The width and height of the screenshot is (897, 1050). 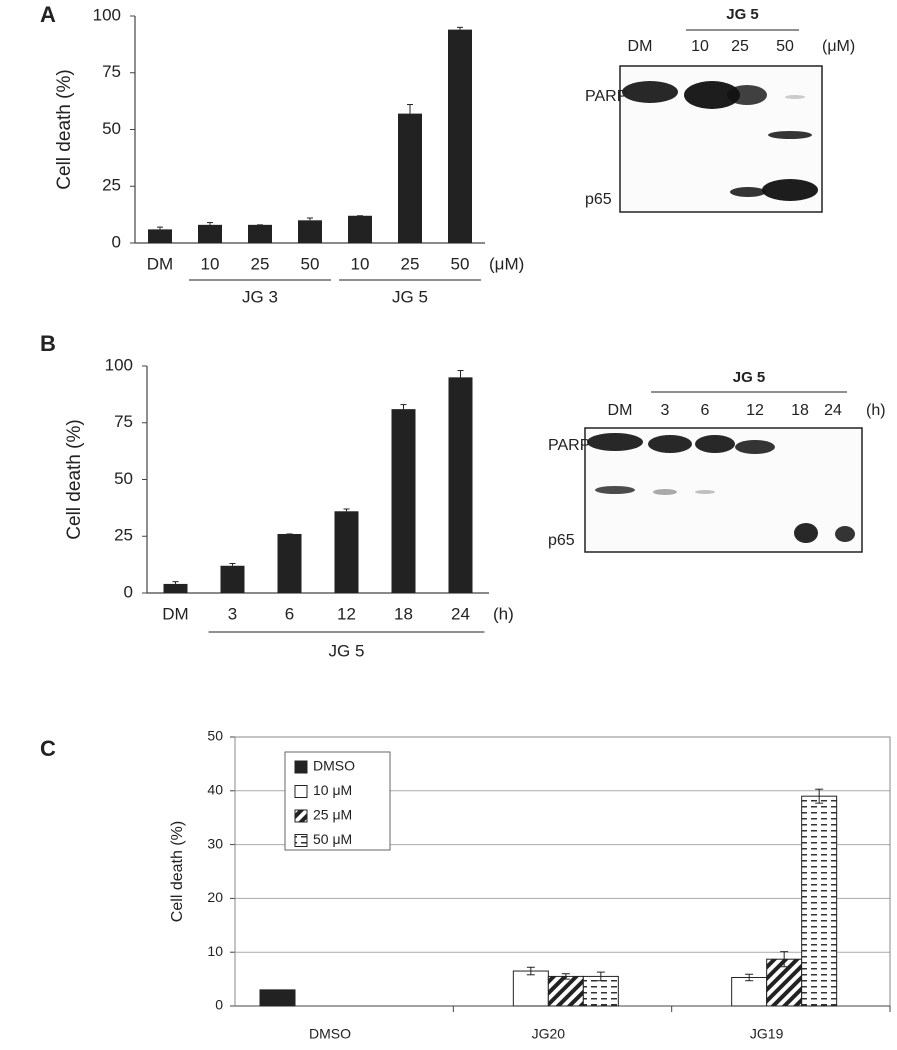 What do you see at coordinates (700, 46) in the screenshot?
I see `lane-label: 10` at bounding box center [700, 46].